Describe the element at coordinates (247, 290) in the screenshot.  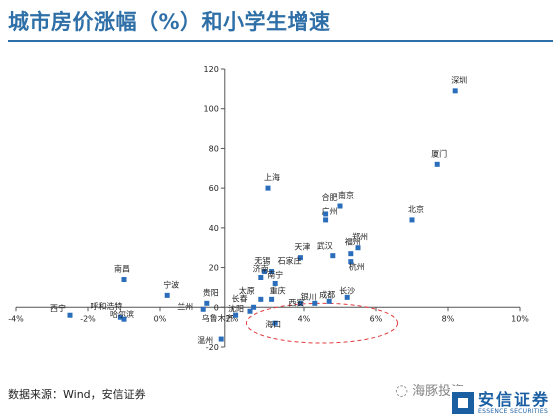
I see `data-point-label: 太原` at that location.